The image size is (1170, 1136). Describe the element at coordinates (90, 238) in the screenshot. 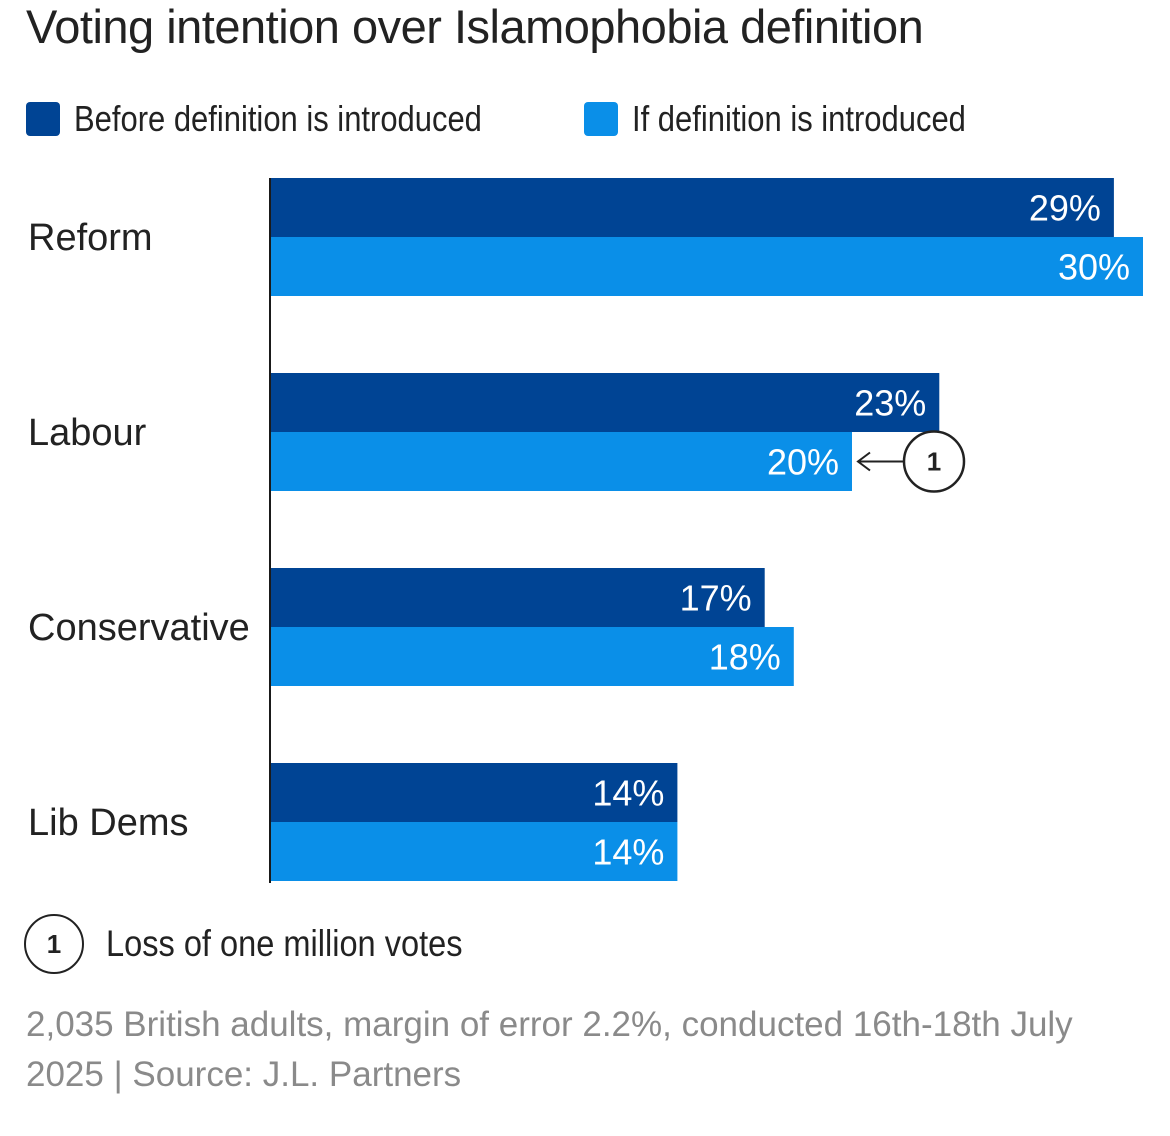

I see `category-label-reform: Reform` at that location.